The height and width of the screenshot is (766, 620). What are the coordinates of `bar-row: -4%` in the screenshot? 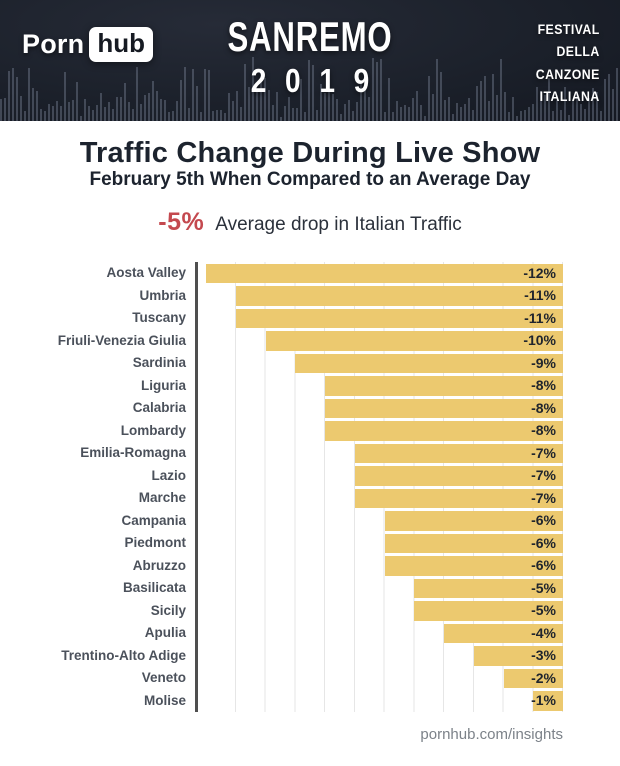 It's located at (384, 633).